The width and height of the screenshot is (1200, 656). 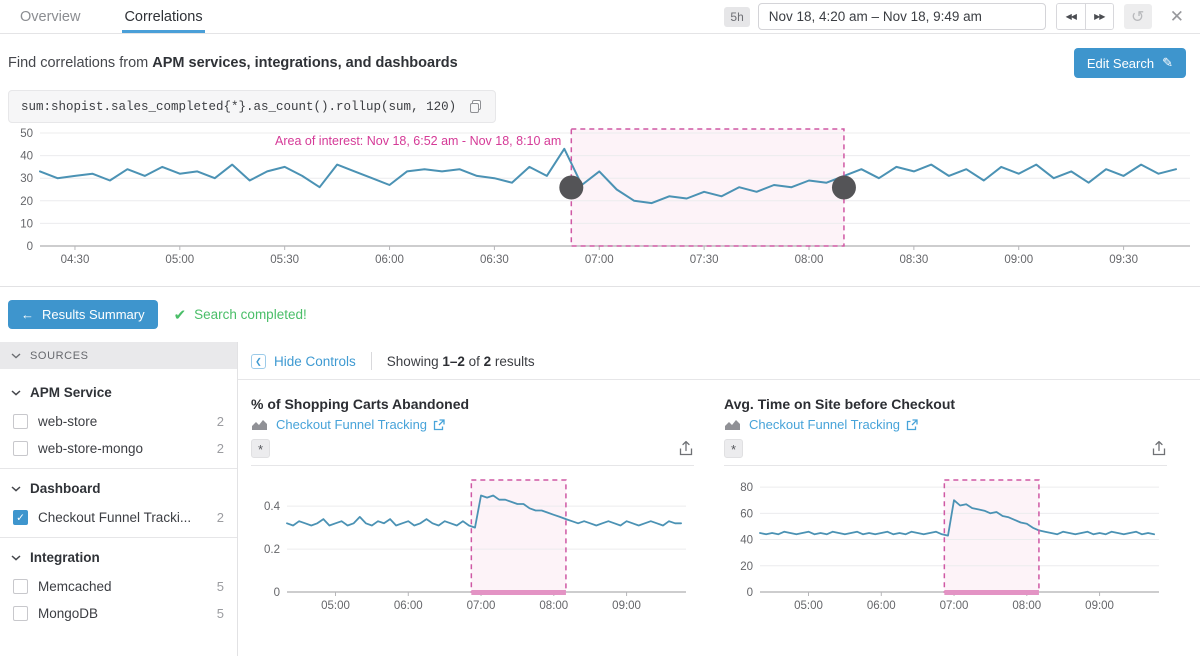 What do you see at coordinates (118, 488) in the screenshot?
I see `section-header-dashboard: Dashboard` at bounding box center [118, 488].